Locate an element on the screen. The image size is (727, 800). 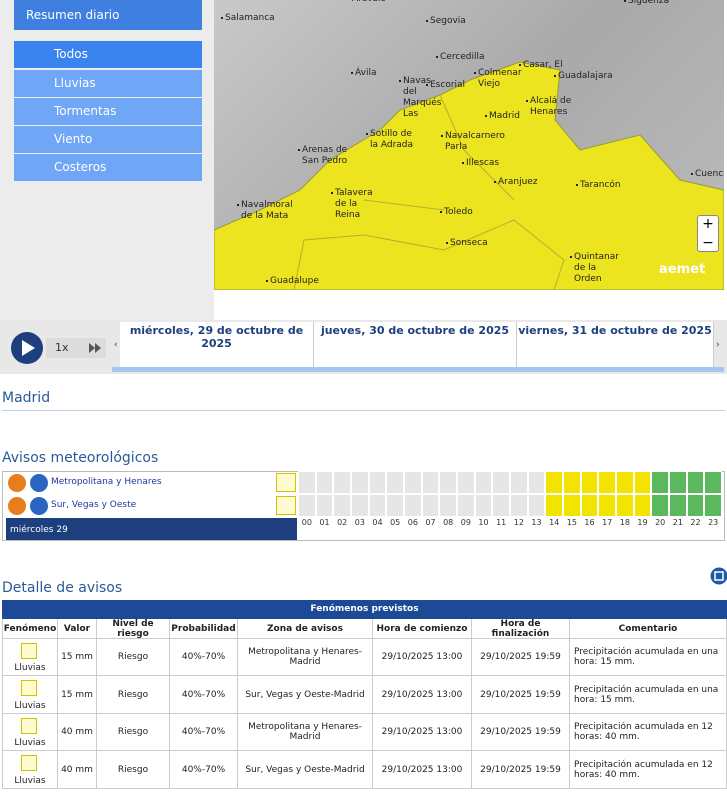
region-title: Madrid is located at coordinates (26, 398).